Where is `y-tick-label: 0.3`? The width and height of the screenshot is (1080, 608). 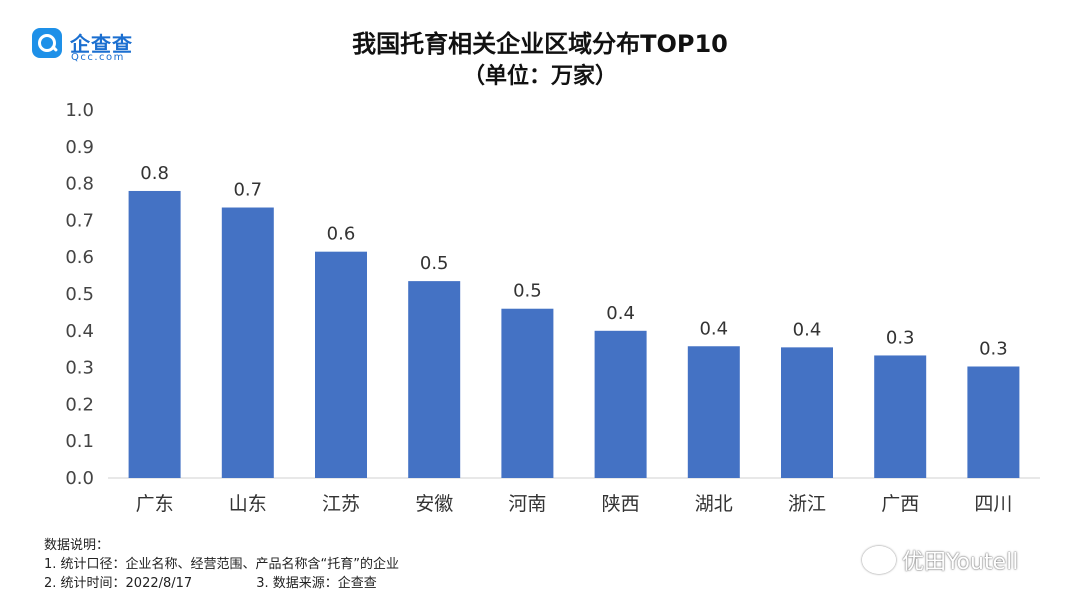
y-tick-label: 0.3 is located at coordinates (79, 368).